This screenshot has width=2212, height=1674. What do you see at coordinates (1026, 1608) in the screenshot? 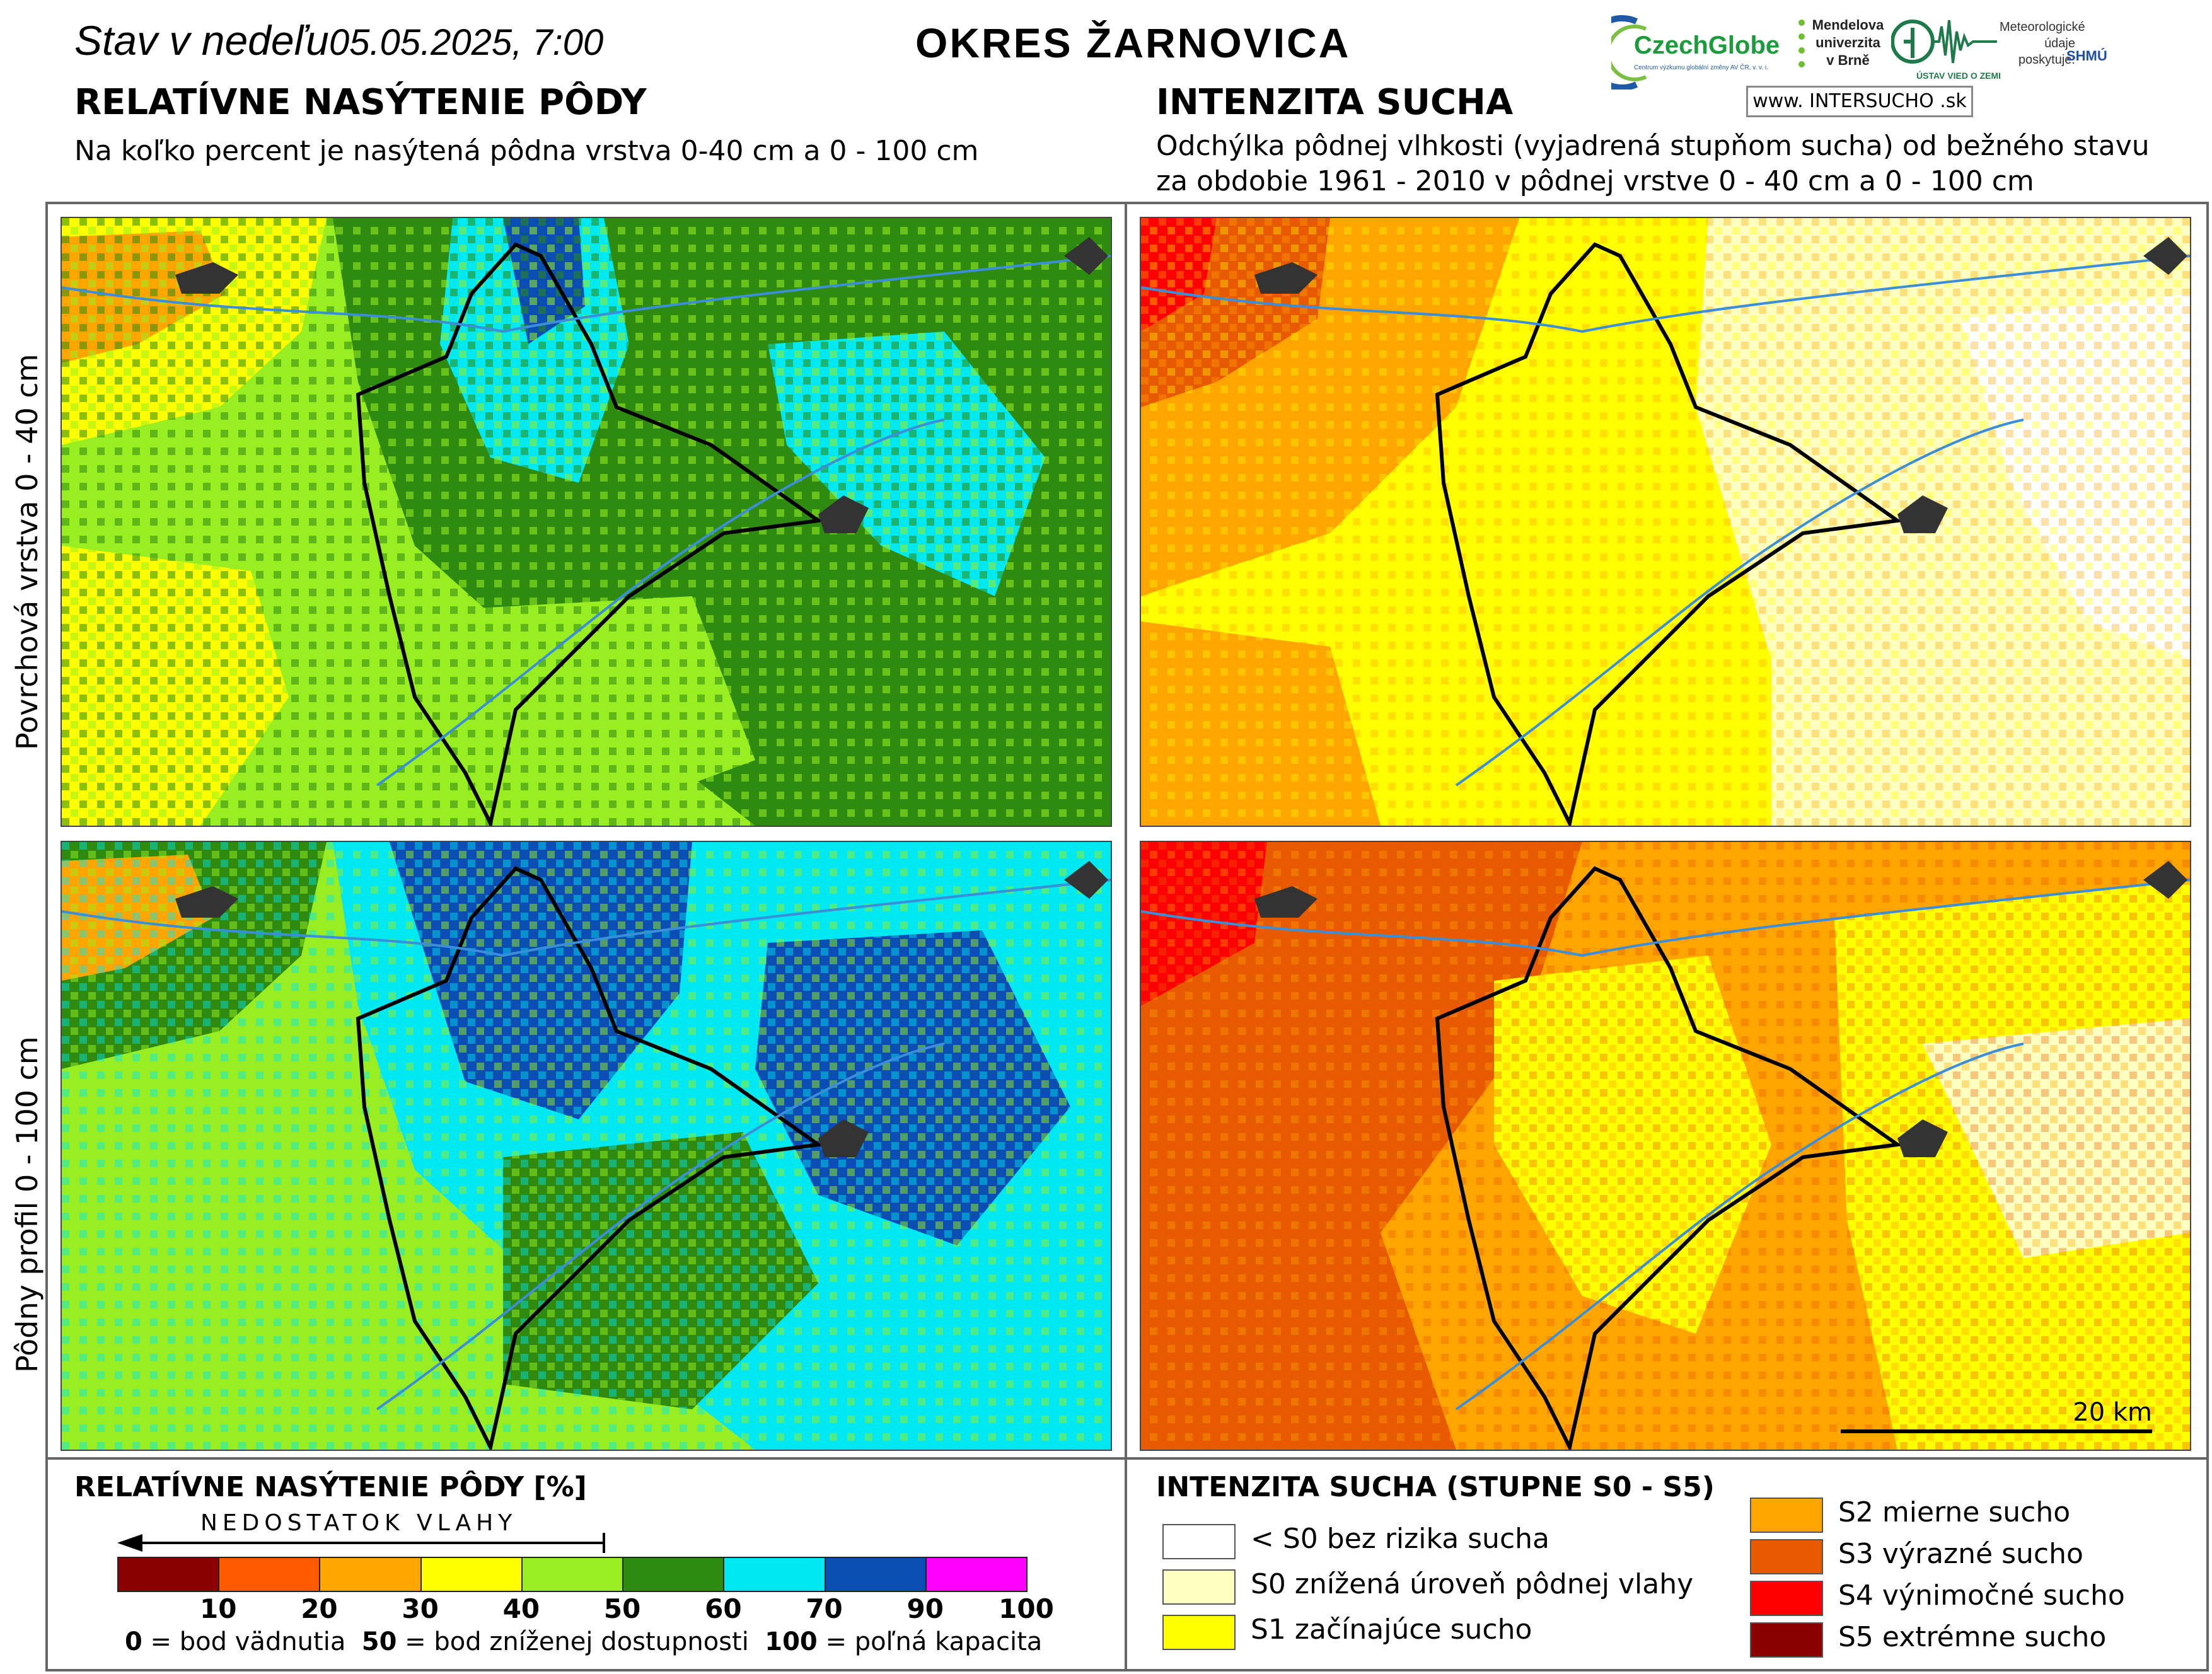
I see `colorbar-tick-label: 100` at bounding box center [1026, 1608].